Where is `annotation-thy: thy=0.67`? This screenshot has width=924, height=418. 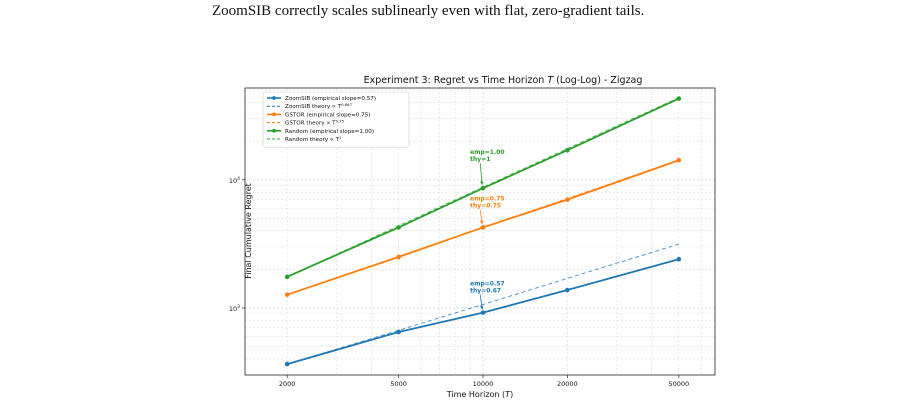 annotation-thy: thy=0.67 is located at coordinates (485, 290).